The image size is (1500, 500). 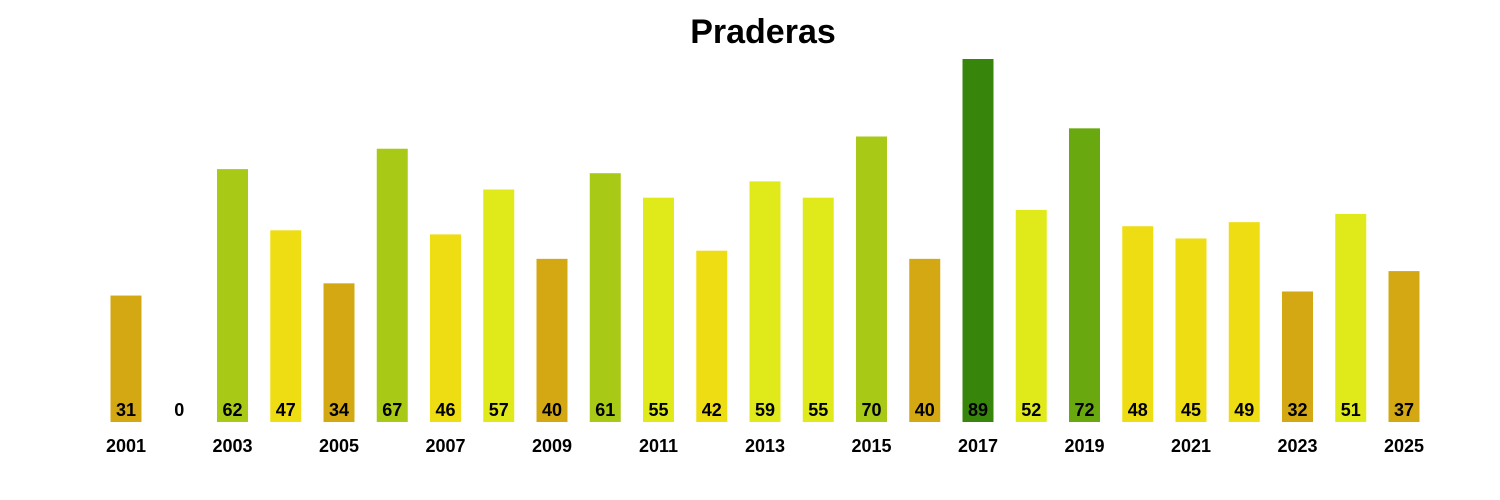 I want to click on data-label-2014: 55, so click(x=818, y=410).